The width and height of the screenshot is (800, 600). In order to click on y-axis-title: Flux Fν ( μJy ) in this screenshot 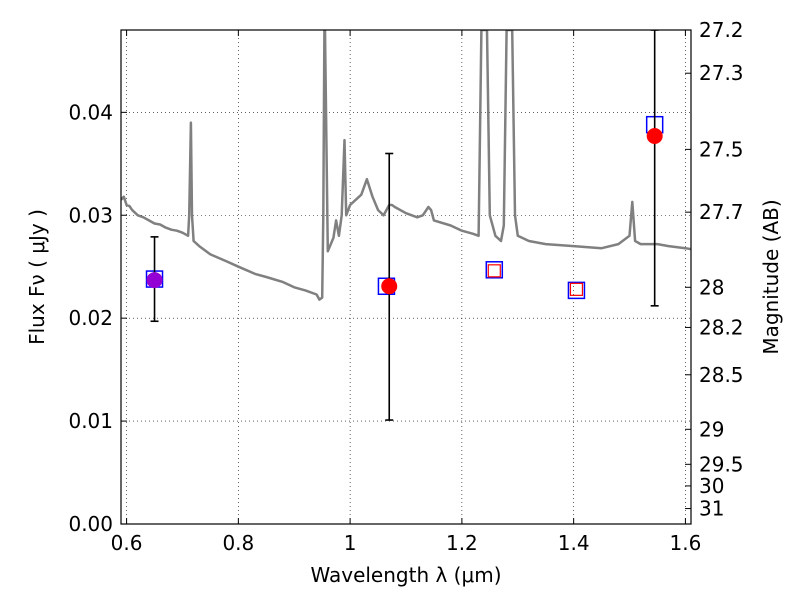, I will do `click(37, 277)`.